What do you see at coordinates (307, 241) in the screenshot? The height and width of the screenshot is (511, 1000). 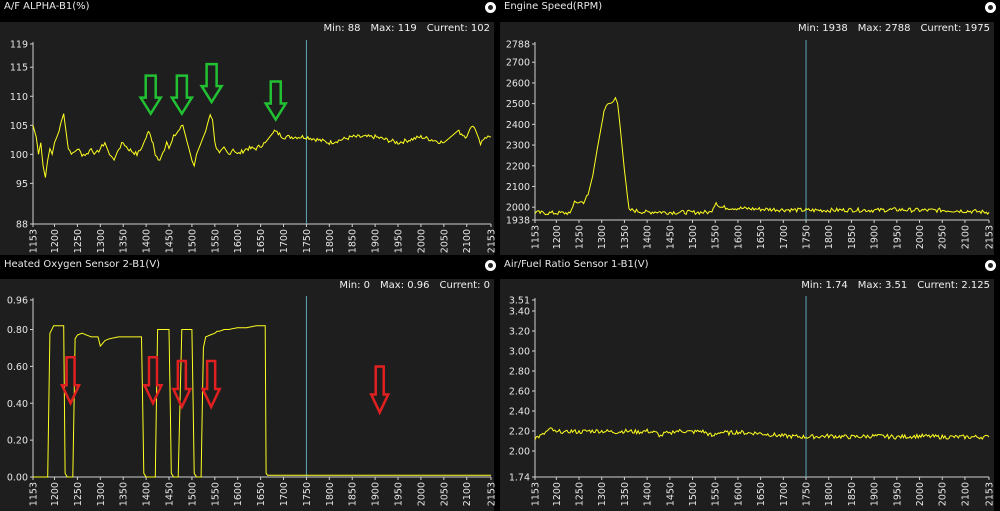 I see `af-alpha-x-tick-label: 1750` at bounding box center [307, 241].